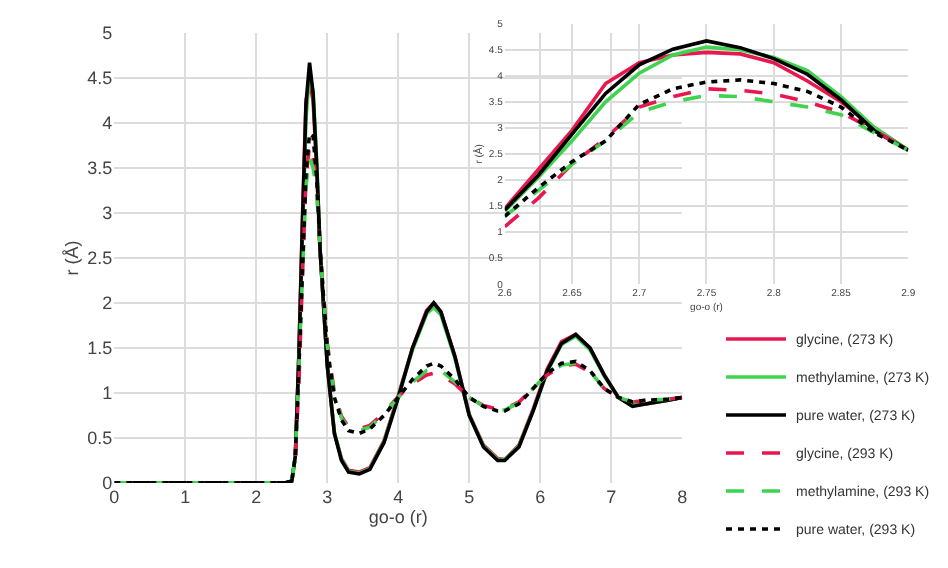 This screenshot has height=568, width=948. I want to click on y-tick-label: 4, so click(107, 123).